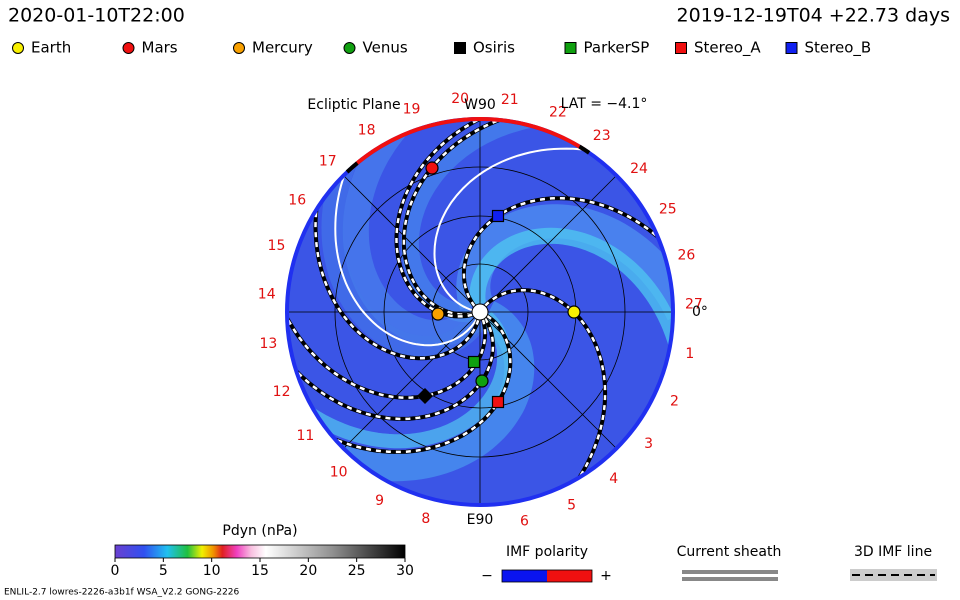  What do you see at coordinates (282, 48) in the screenshot?
I see `legend-label: Mercury` at bounding box center [282, 48].